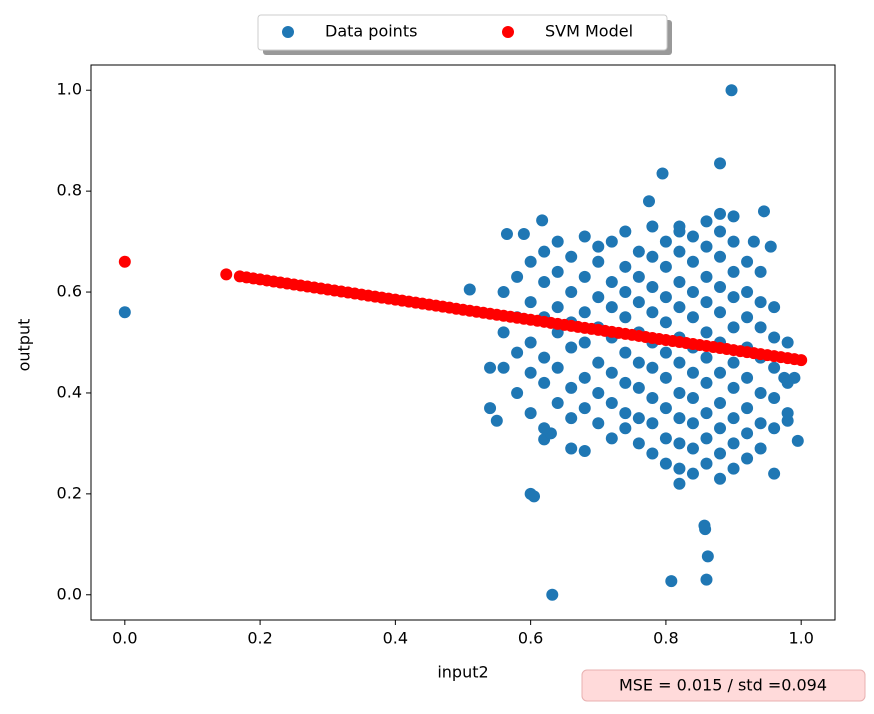 The image size is (874, 714). Describe the element at coordinates (665, 638) in the screenshot. I see `x-tick-label: 0.8` at that location.